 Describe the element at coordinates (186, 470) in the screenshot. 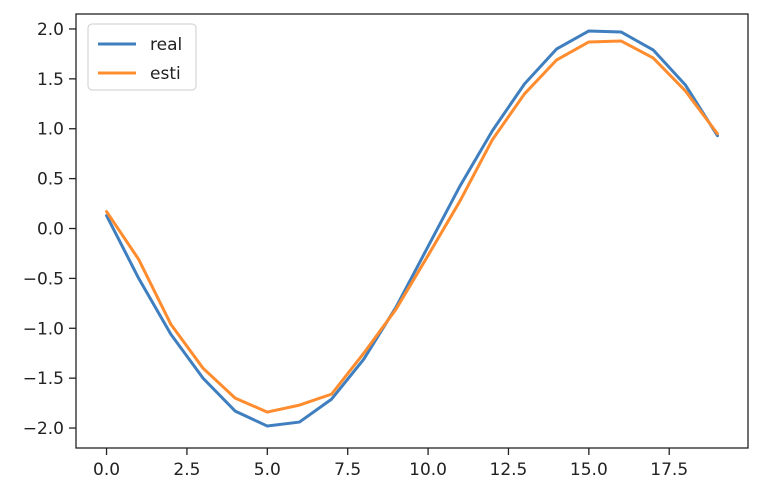

I see `x-tick-label: 2.5` at that location.